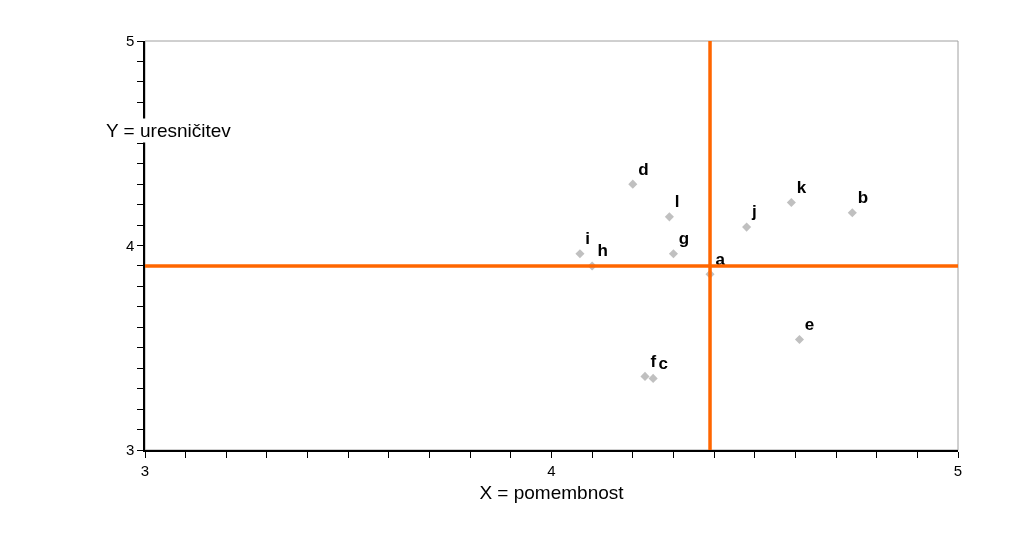 Image resolution: width=1011 pixels, height=533 pixels. I want to click on data-label: f, so click(653, 361).